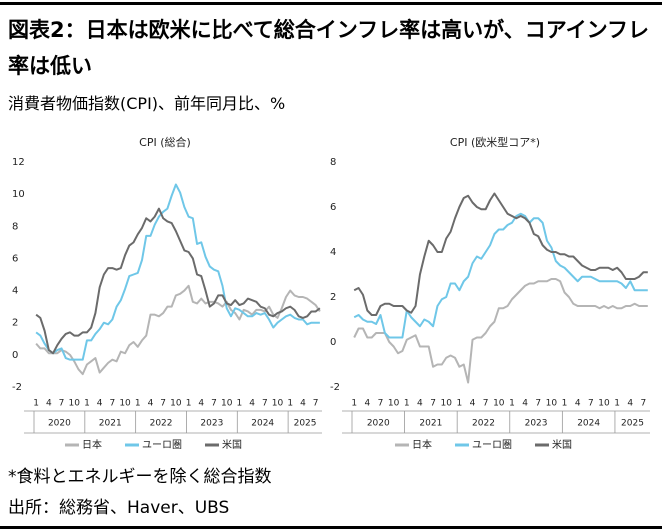 Image resolution: width=662 pixels, height=532 pixels. I want to click on chart-title: CPI (欧米型コア*), so click(495, 142).